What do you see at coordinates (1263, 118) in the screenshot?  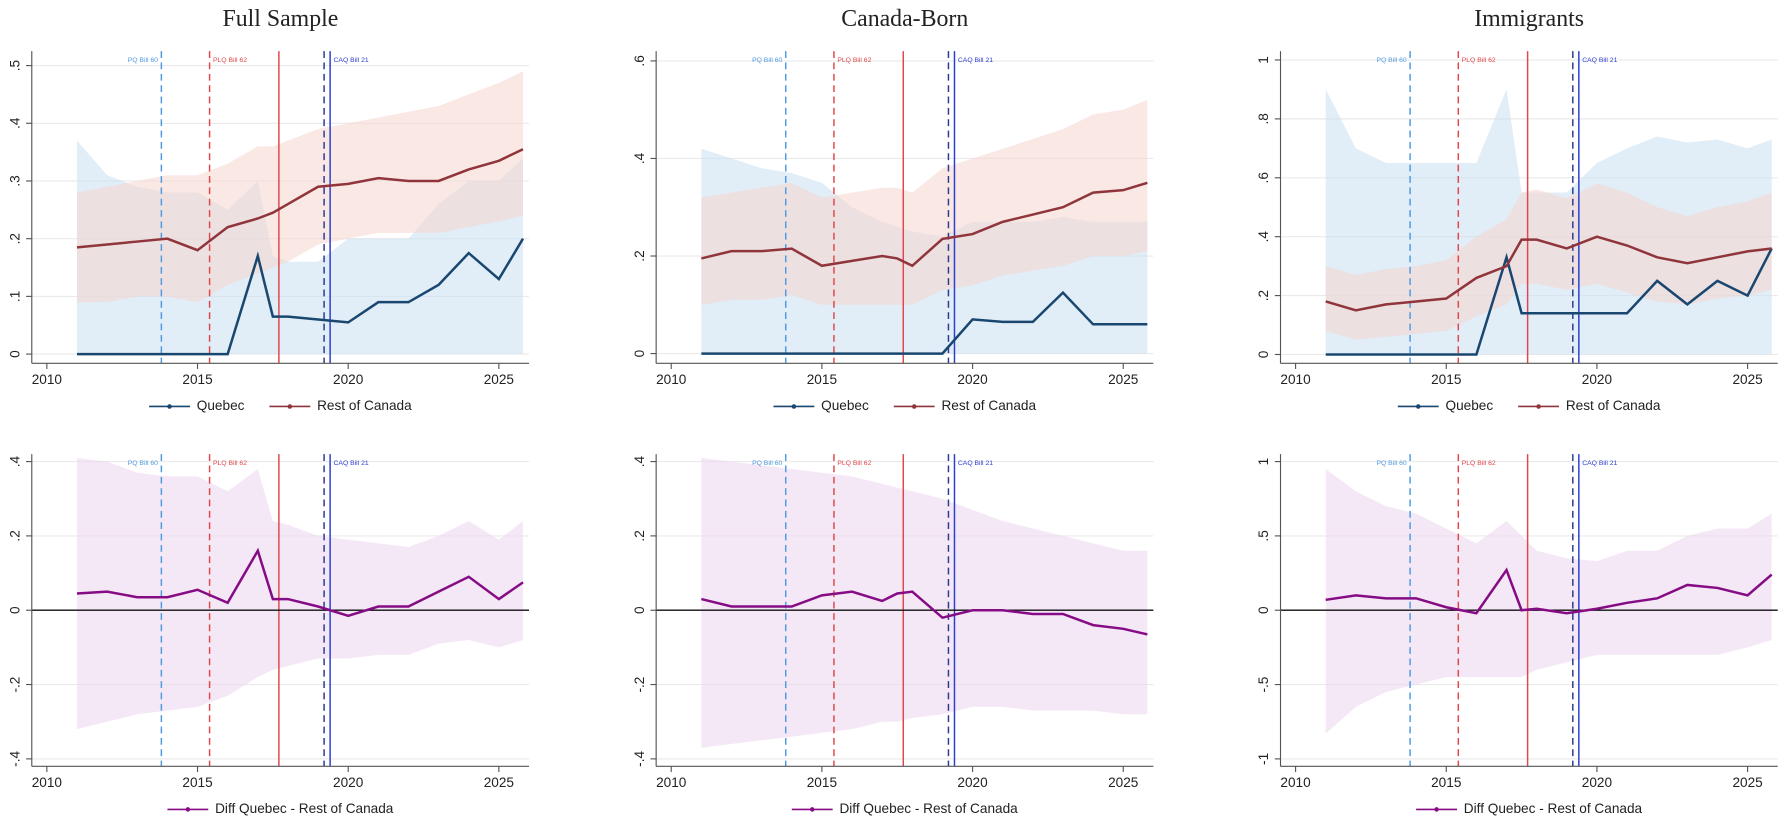 I see `y-tick-label: .8` at bounding box center [1263, 118].